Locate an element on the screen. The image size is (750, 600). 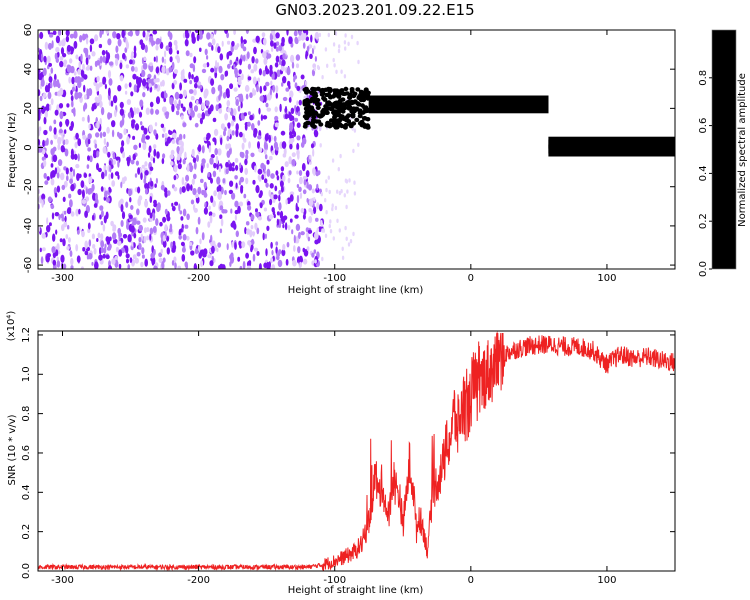
tone-peak is located at coordinates (421, 104).